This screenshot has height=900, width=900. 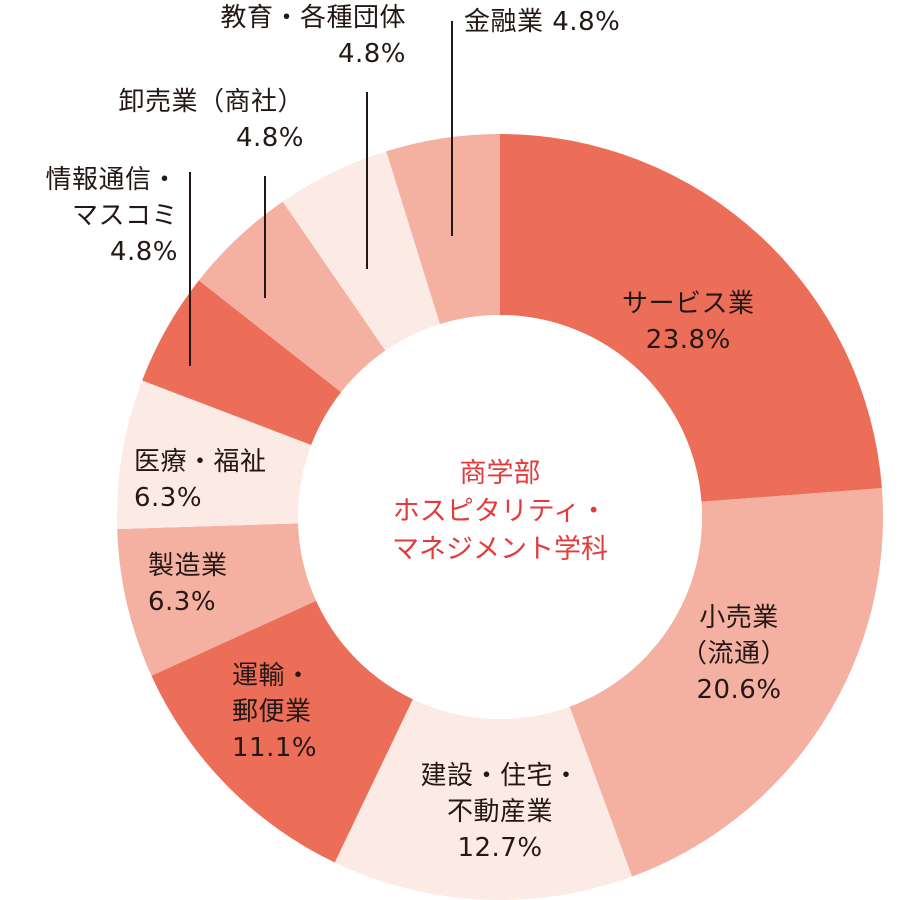 I want to click on leader-line-it-media, so click(x=190, y=269).